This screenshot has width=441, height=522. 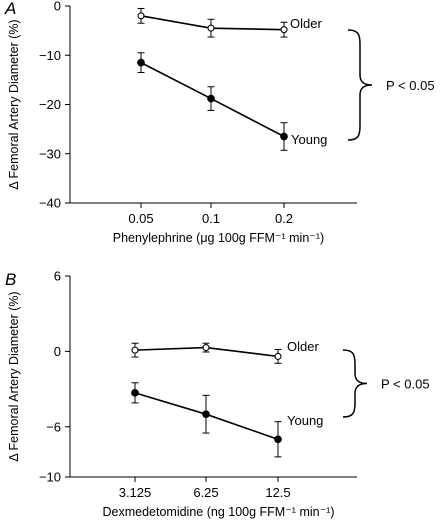 I want to click on x-tick-label: 6.25, so click(x=205, y=492).